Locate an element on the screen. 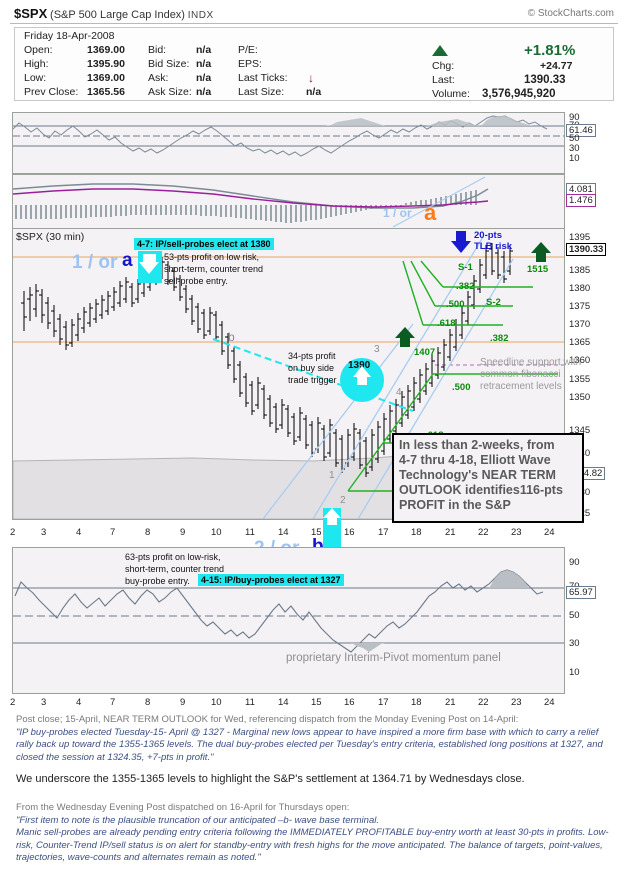 The image size is (628, 875). price-panel-title: $SPX (30 min) is located at coordinates (50, 237).